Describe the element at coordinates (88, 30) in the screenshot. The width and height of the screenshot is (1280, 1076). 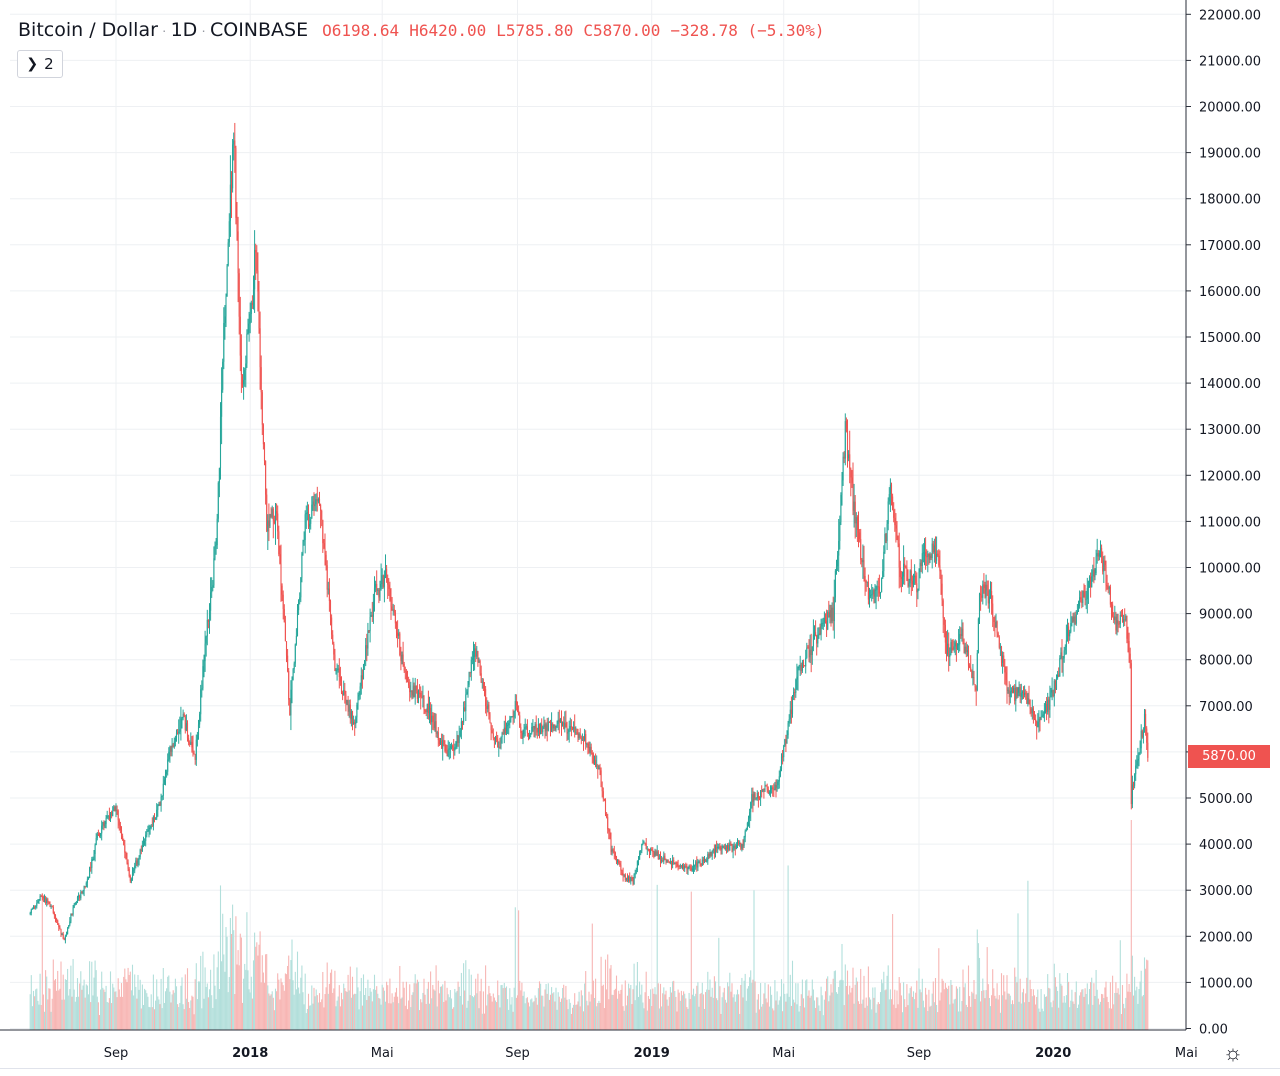
I see `symbol-name: Bitcoin / Dollar` at that location.